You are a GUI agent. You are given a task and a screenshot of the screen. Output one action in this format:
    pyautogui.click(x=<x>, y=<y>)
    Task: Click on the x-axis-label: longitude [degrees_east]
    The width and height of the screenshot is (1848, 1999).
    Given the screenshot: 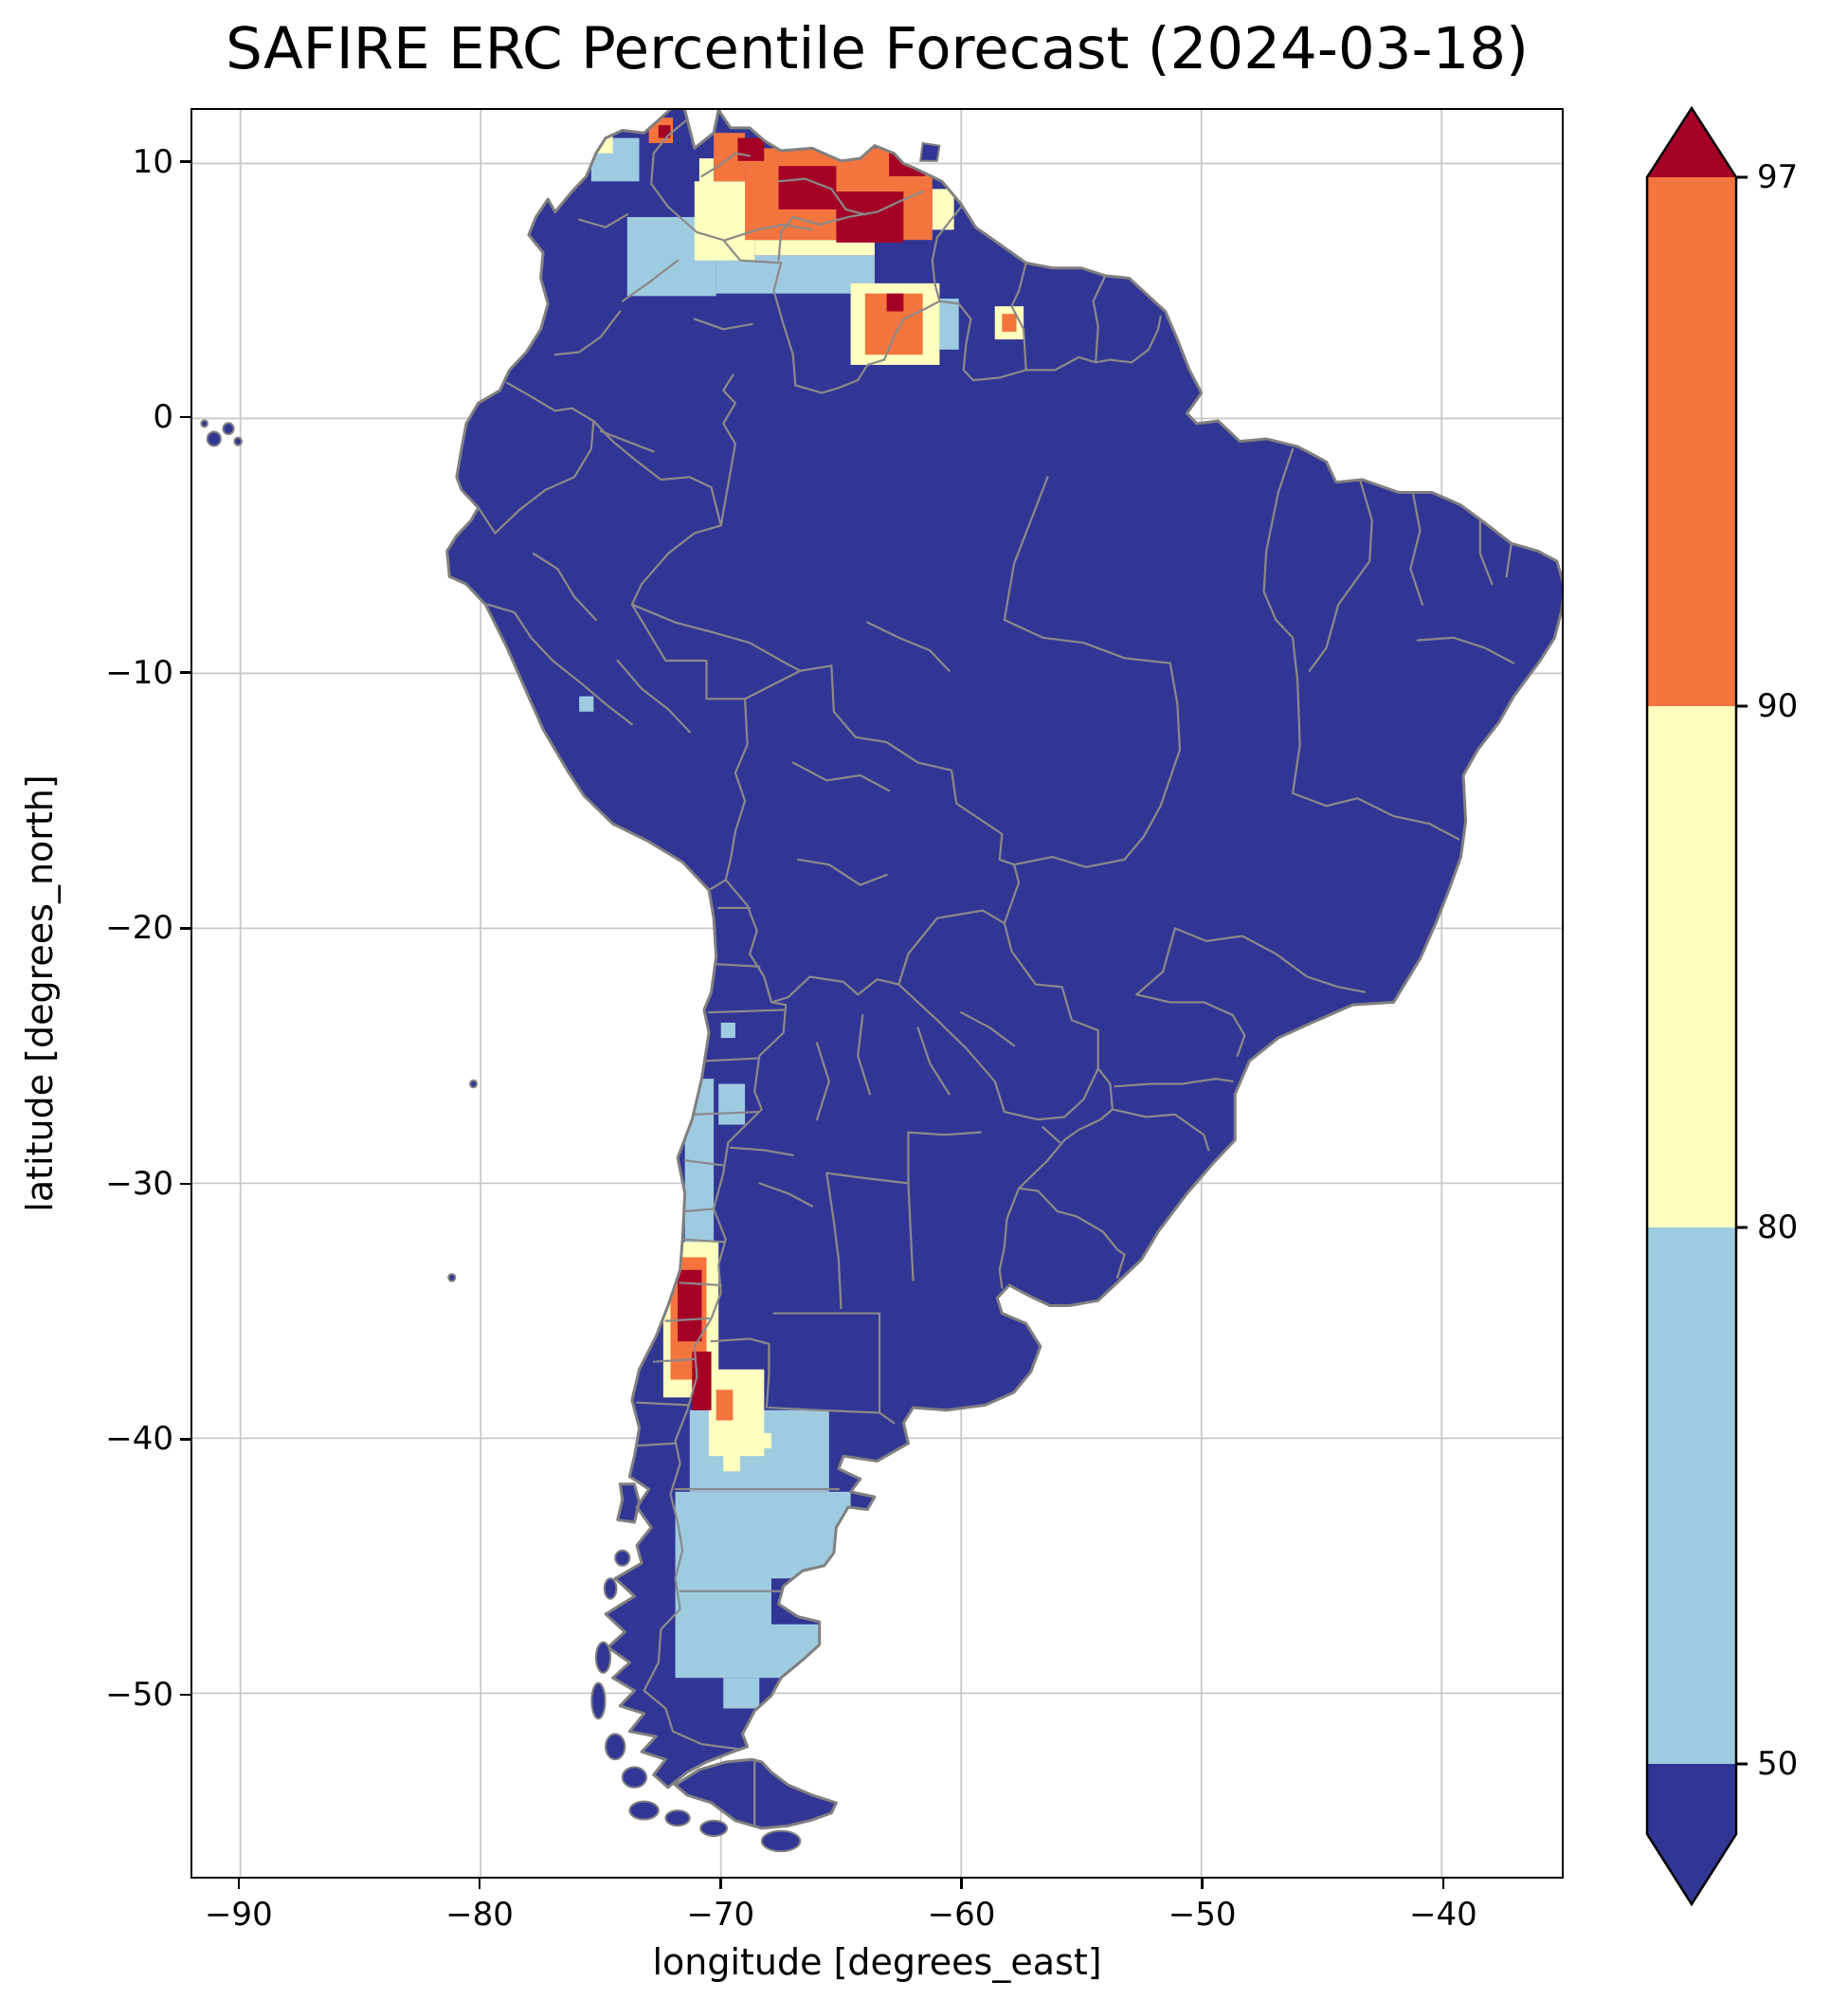 What is the action you would take?
    pyautogui.click(x=877, y=1962)
    